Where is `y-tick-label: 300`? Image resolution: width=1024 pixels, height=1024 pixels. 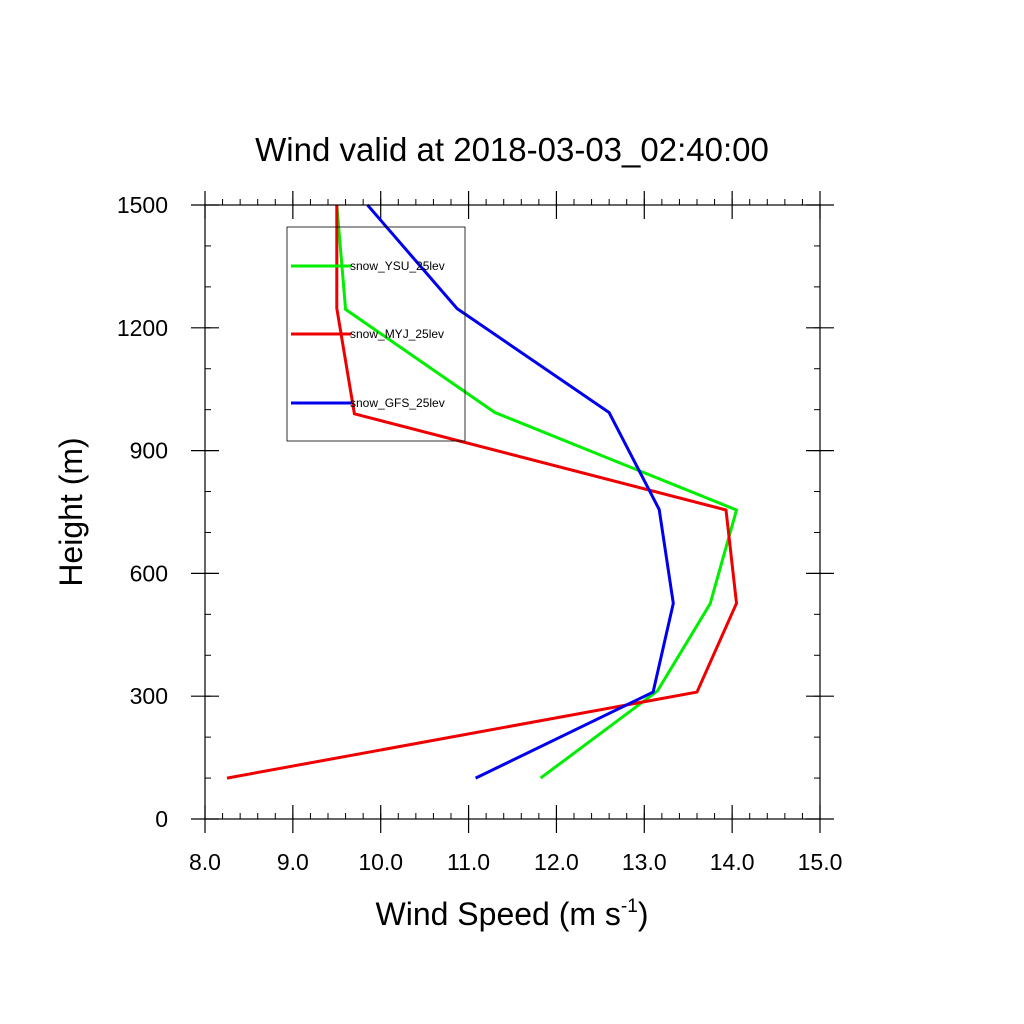 y-tick-label: 300 is located at coordinates (149, 696).